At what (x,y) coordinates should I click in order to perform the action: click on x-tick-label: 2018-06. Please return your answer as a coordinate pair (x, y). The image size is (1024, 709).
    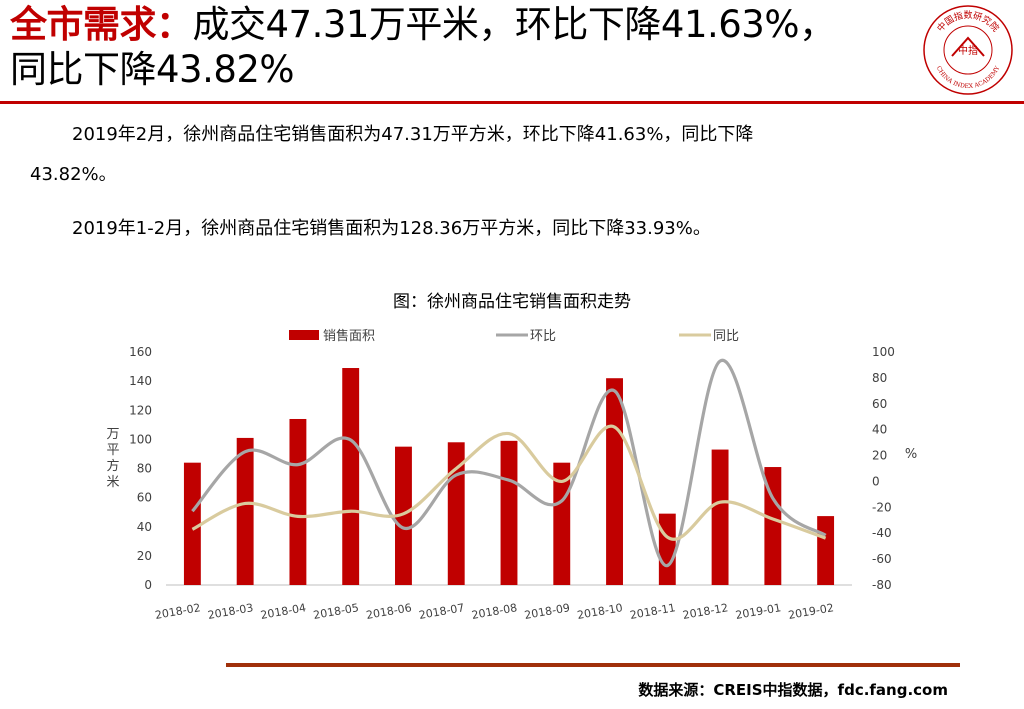
    Looking at the image, I should click on (389, 611).